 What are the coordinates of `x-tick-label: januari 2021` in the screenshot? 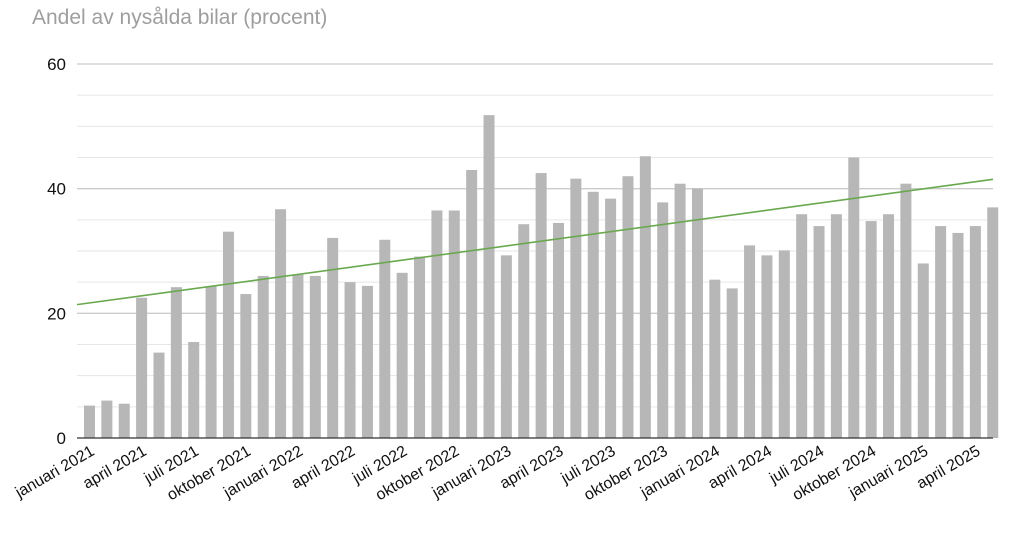 It's located at (55, 472).